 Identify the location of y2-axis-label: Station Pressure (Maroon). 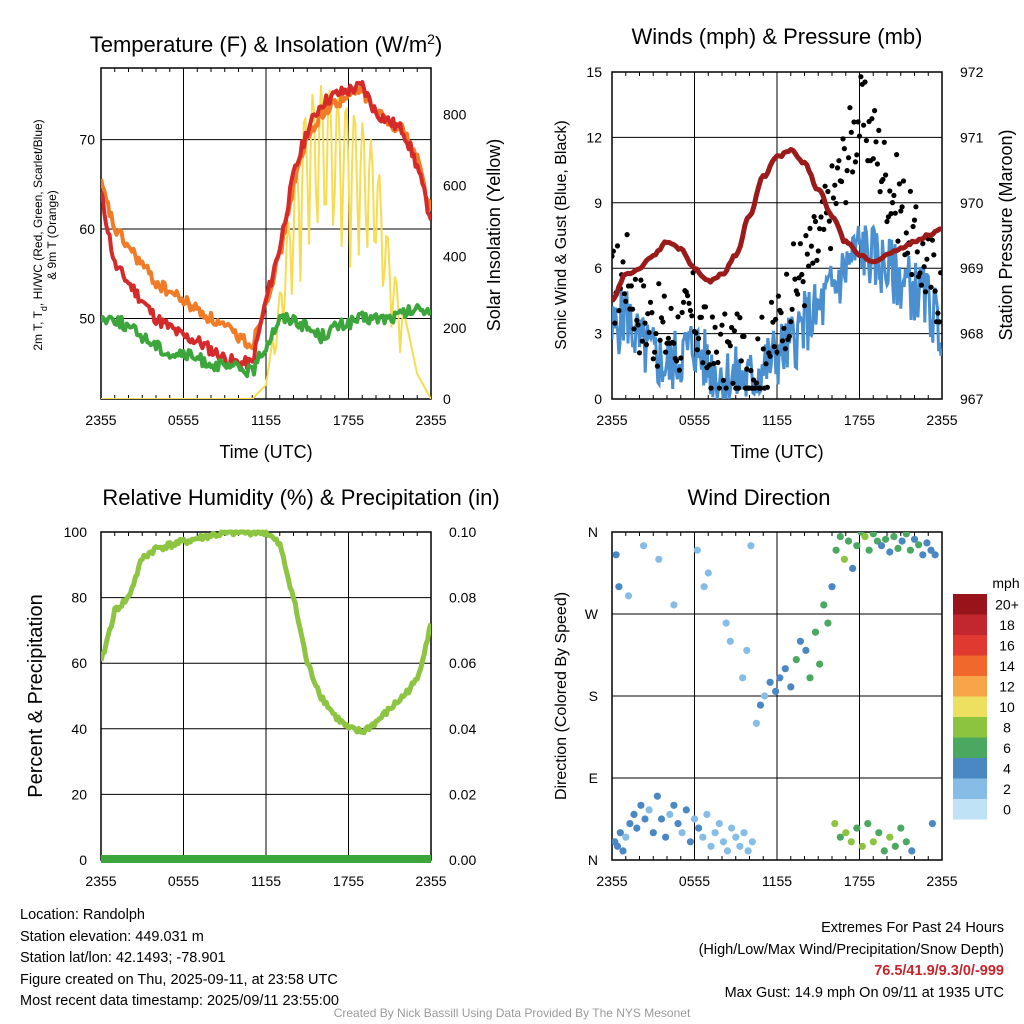
(1006, 234).